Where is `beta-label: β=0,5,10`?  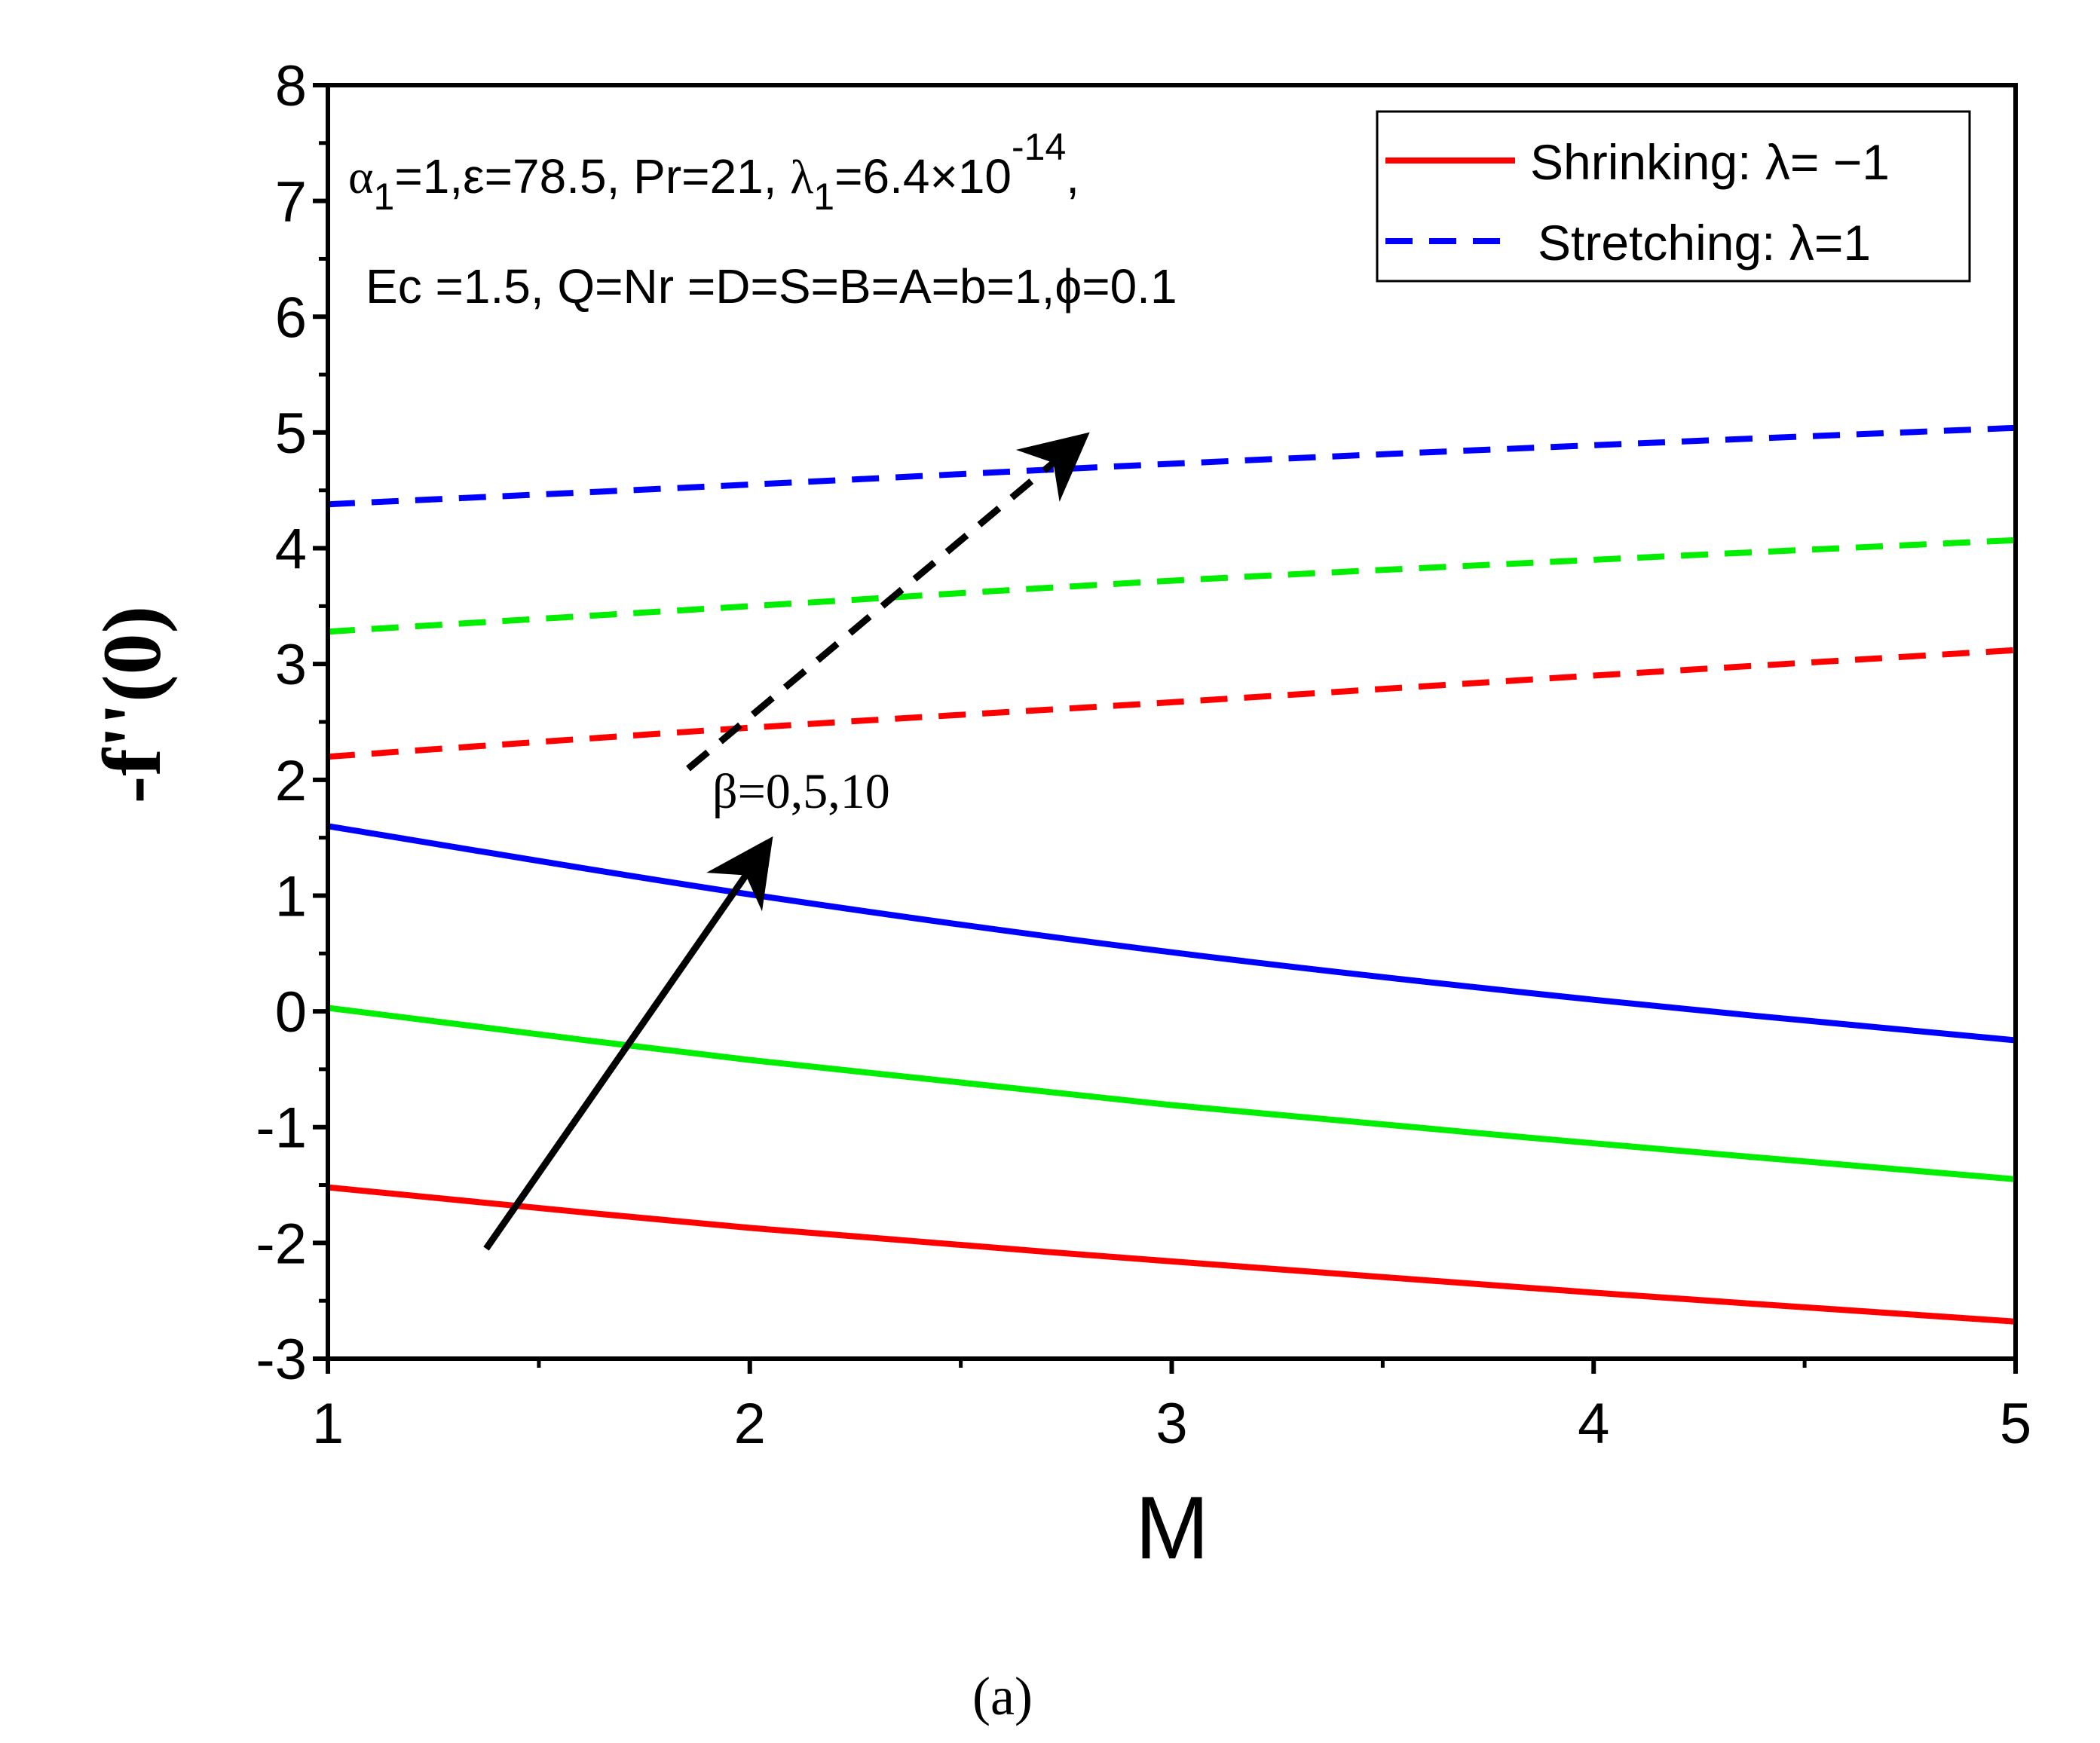 beta-label: β=0,5,10 is located at coordinates (801, 791).